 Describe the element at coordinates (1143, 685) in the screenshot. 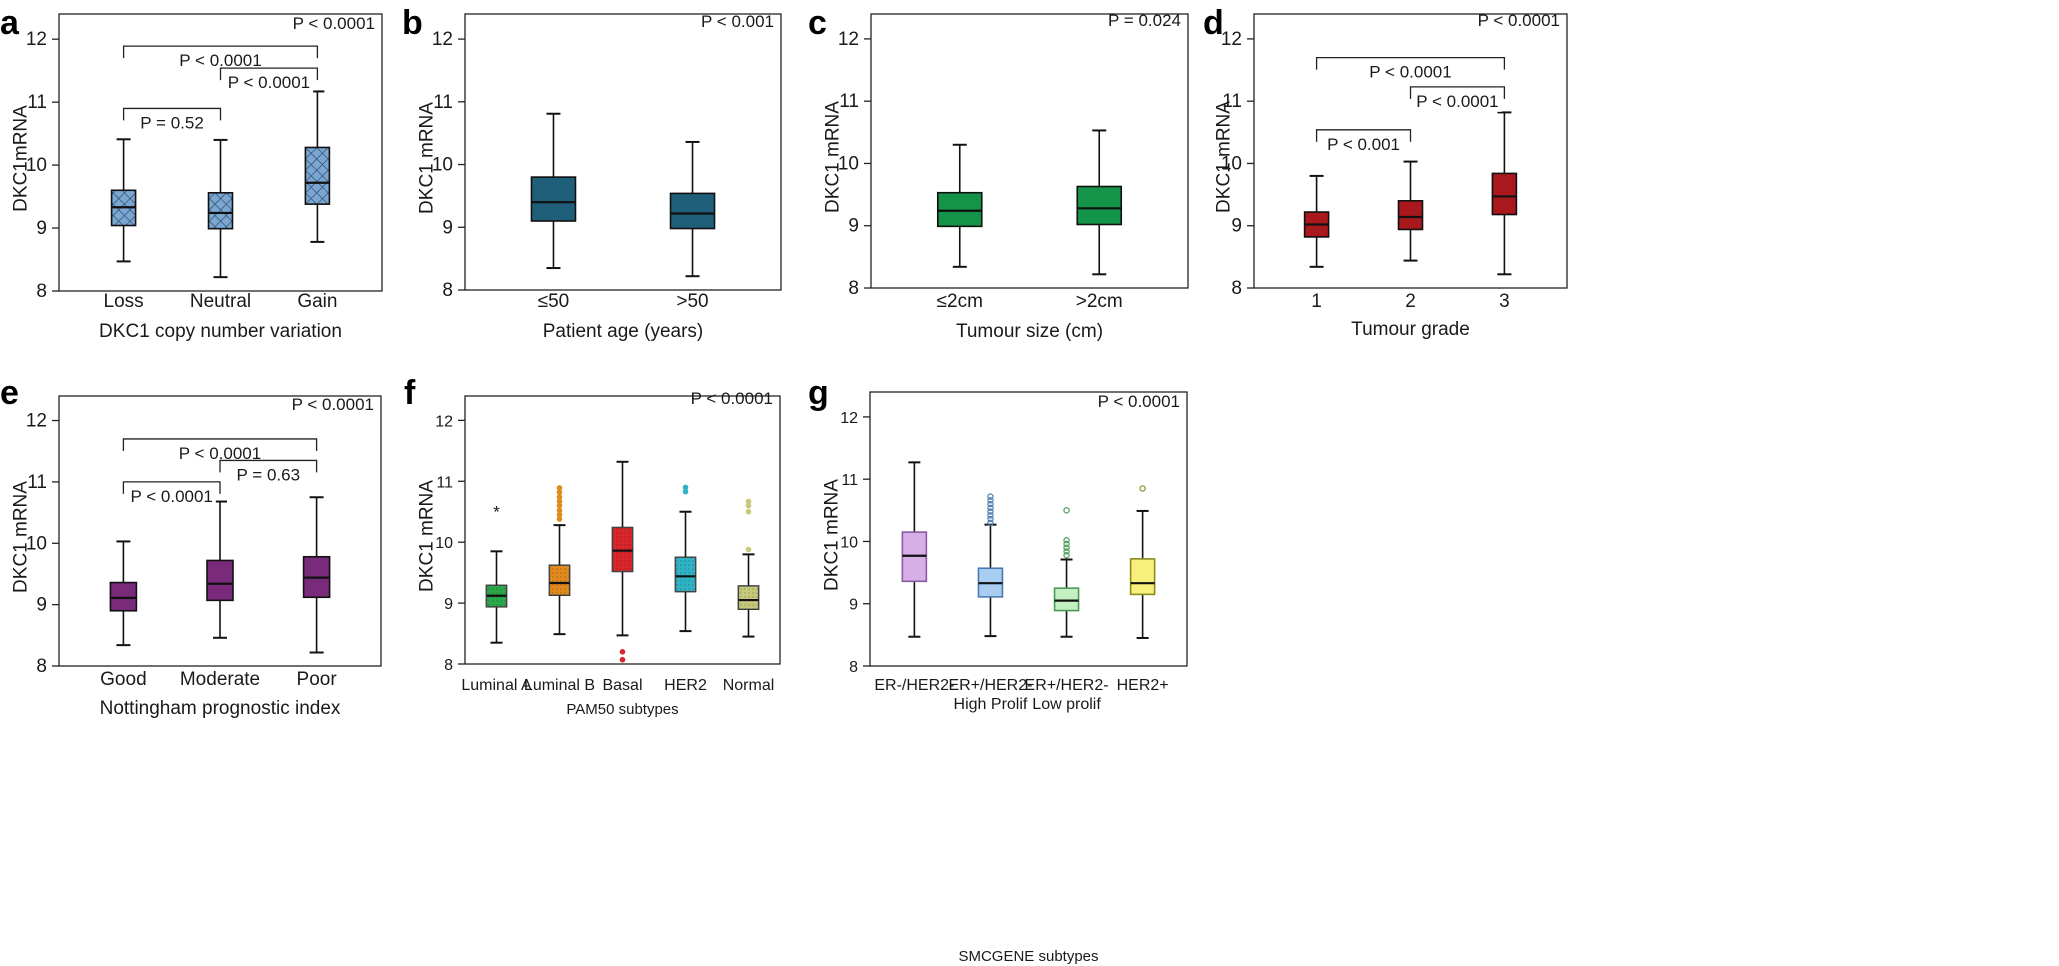

I see `x-tick-label: HER2+` at that location.